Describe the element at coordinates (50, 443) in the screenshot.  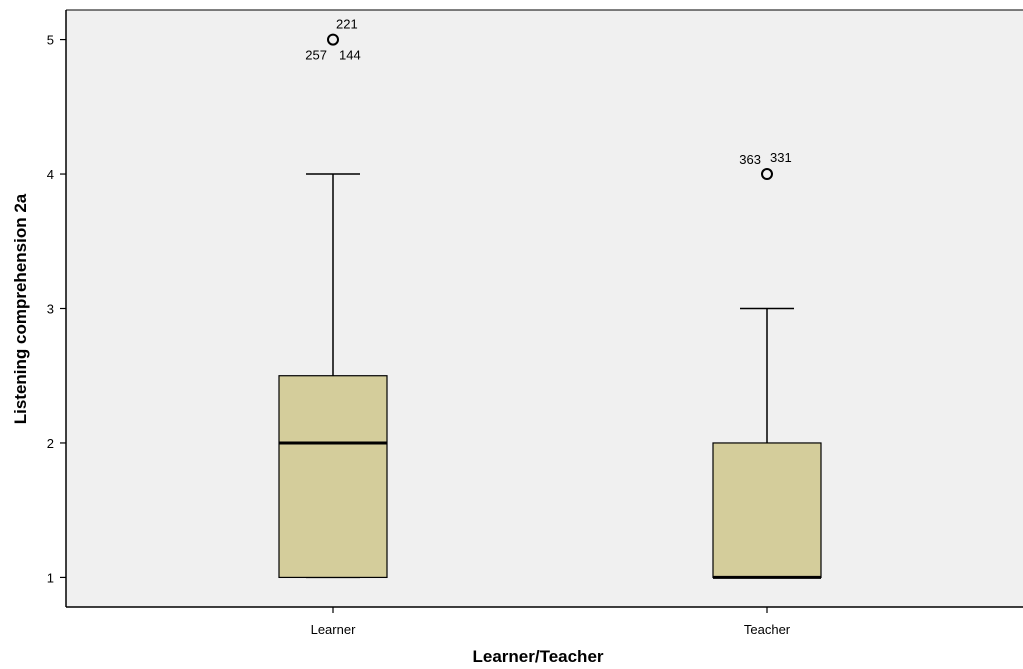
I see `y-tick-label: 2` at that location.